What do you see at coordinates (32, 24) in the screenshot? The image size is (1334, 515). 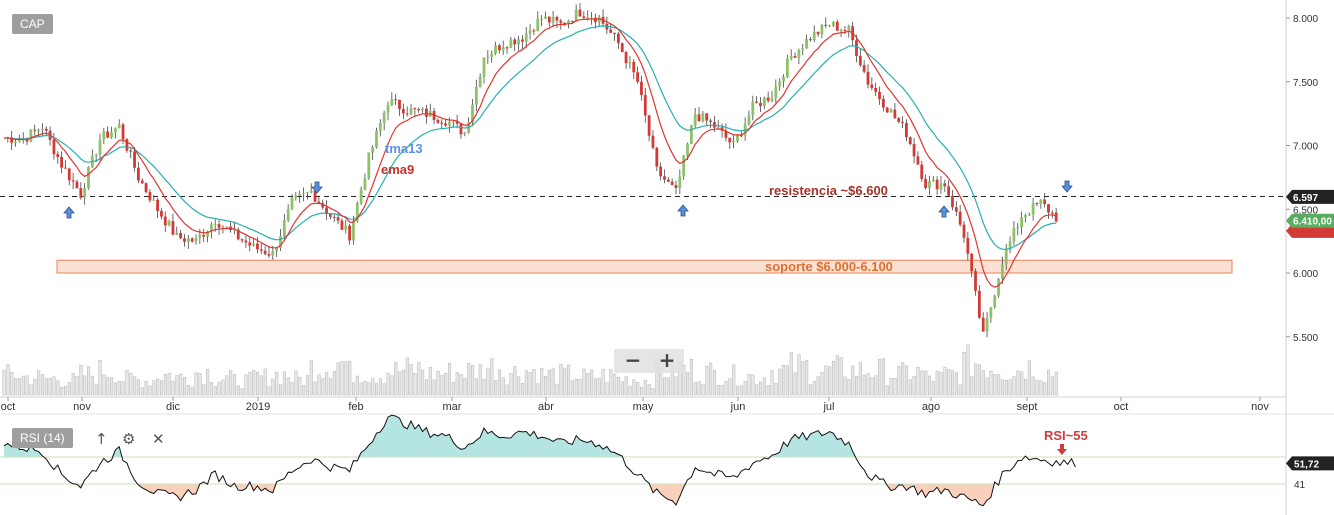 I see `symbol-badge: CAP` at bounding box center [32, 24].